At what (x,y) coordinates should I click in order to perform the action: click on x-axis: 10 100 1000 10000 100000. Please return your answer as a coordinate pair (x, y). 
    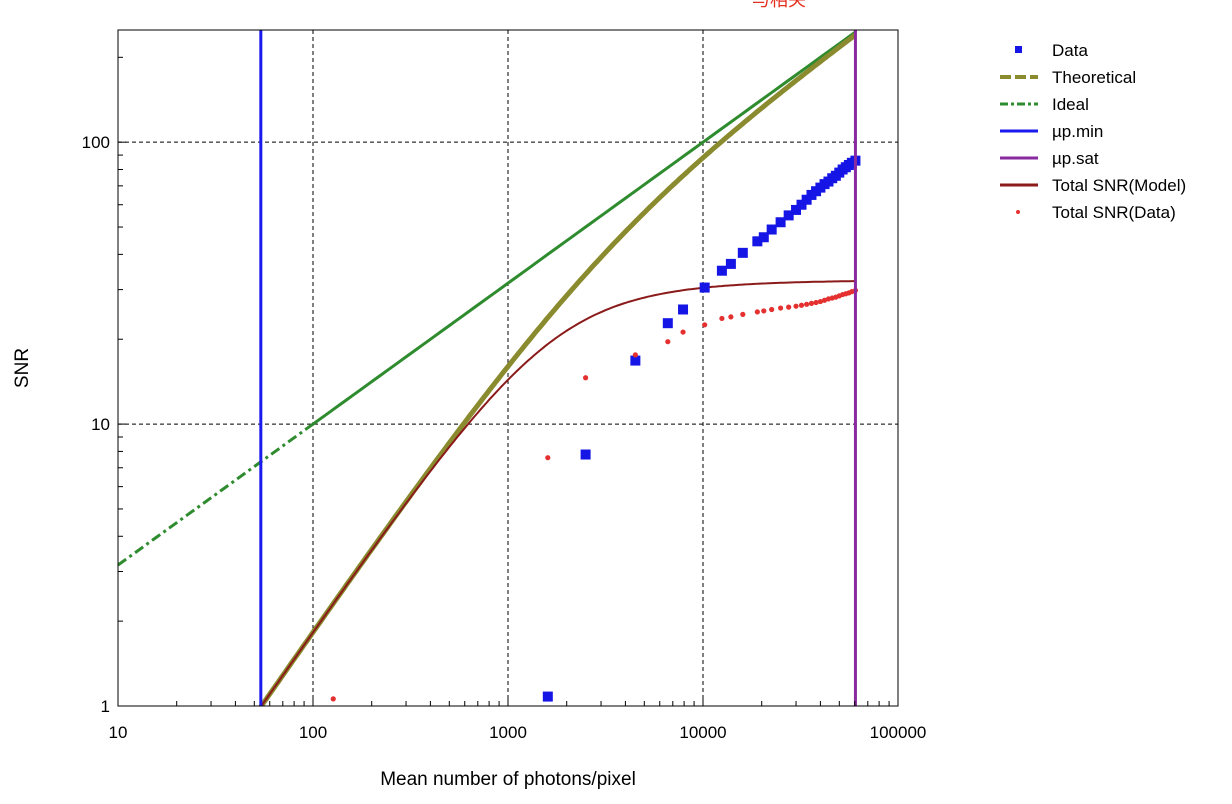
    Looking at the image, I should click on (518, 720).